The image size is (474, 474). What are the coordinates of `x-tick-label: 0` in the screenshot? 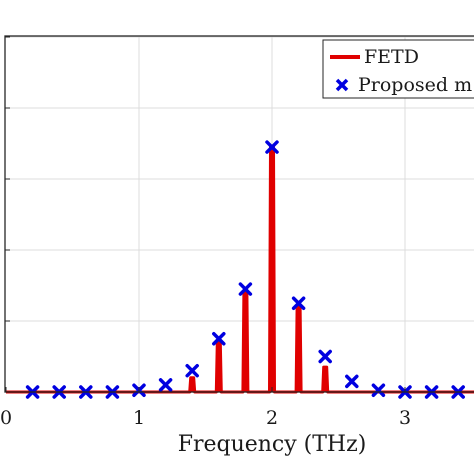 It's located at (6, 418).